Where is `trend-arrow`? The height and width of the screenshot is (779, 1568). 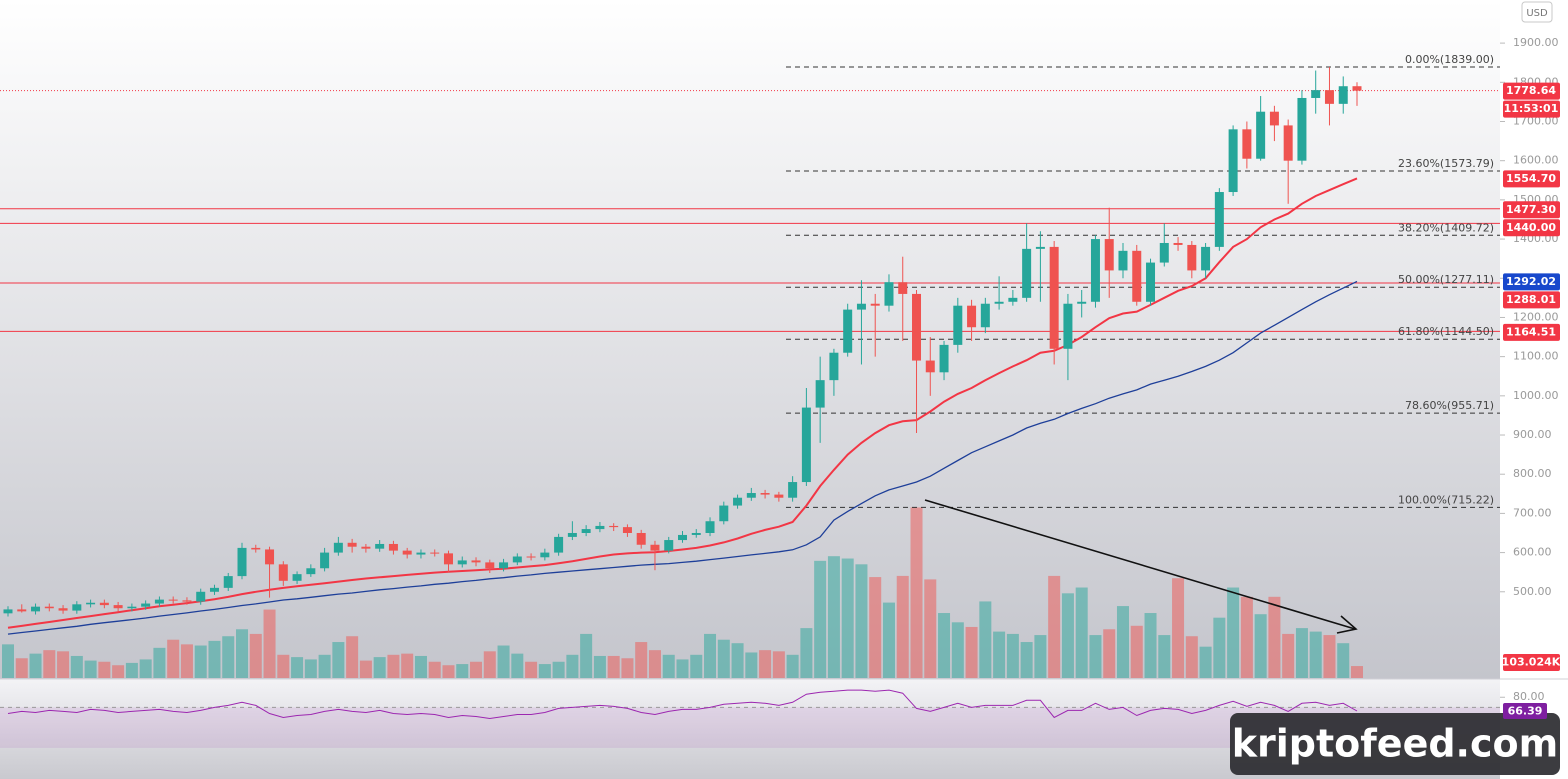 trend-arrow is located at coordinates (1140, 564).